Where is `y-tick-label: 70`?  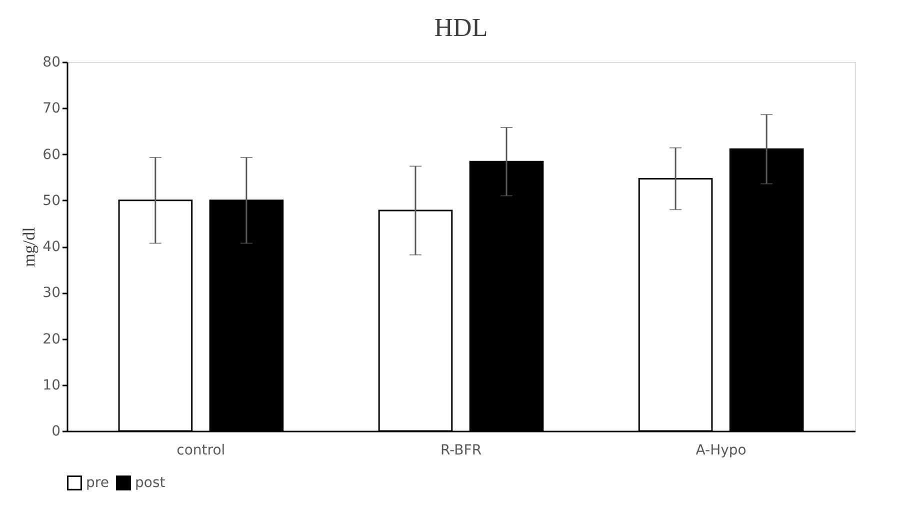 y-tick-label: 70 is located at coordinates (51, 108).